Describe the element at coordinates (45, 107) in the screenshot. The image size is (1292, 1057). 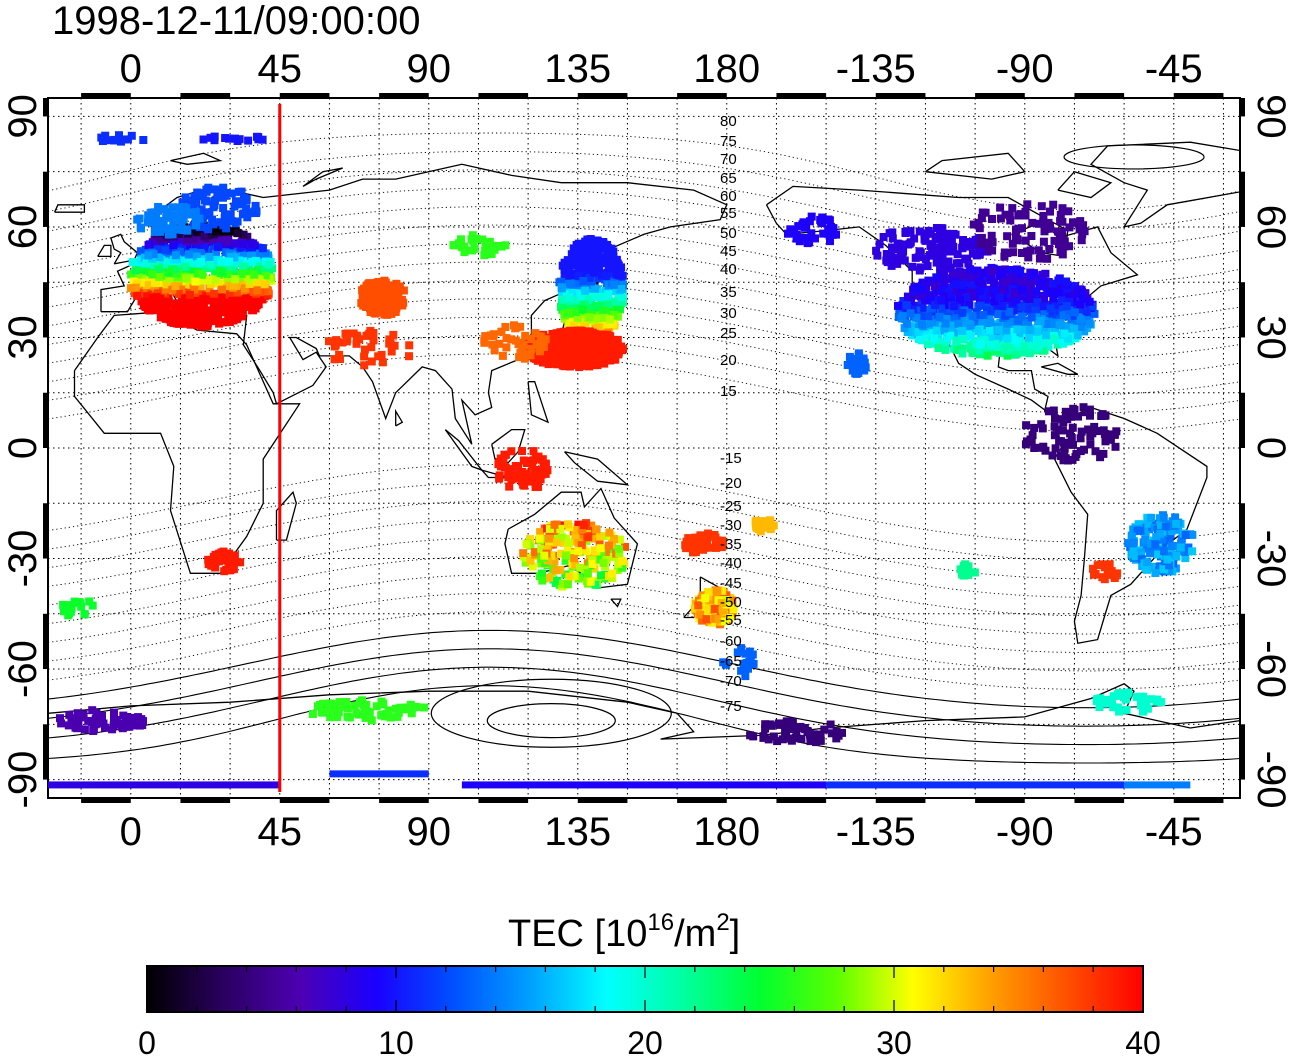
I see `axis-bar-left` at that location.